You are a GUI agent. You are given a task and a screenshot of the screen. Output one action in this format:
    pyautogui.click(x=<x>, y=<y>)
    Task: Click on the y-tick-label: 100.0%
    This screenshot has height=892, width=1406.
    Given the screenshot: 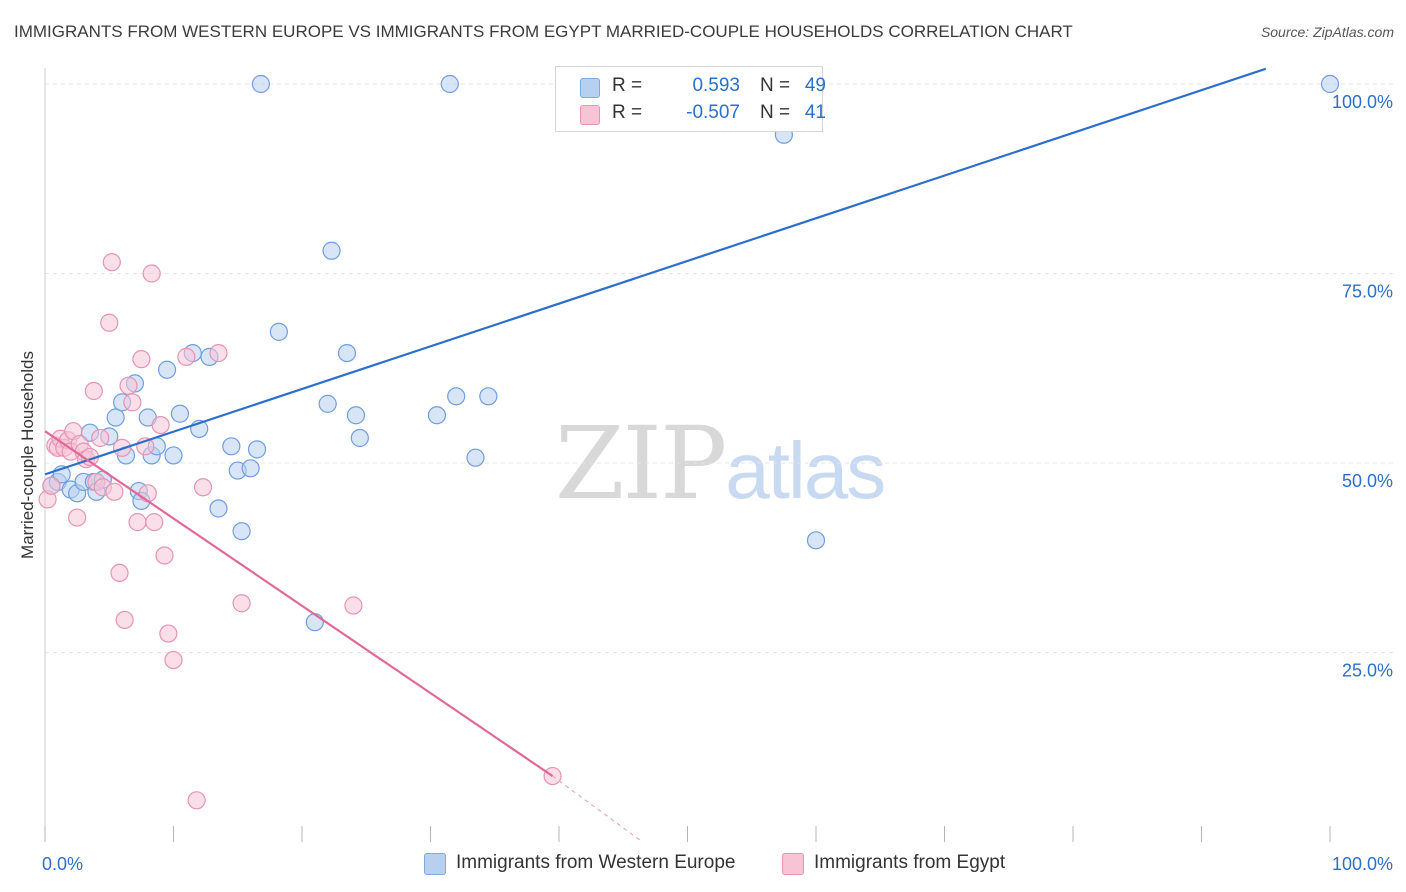 What is the action you would take?
    pyautogui.click(x=1362, y=102)
    